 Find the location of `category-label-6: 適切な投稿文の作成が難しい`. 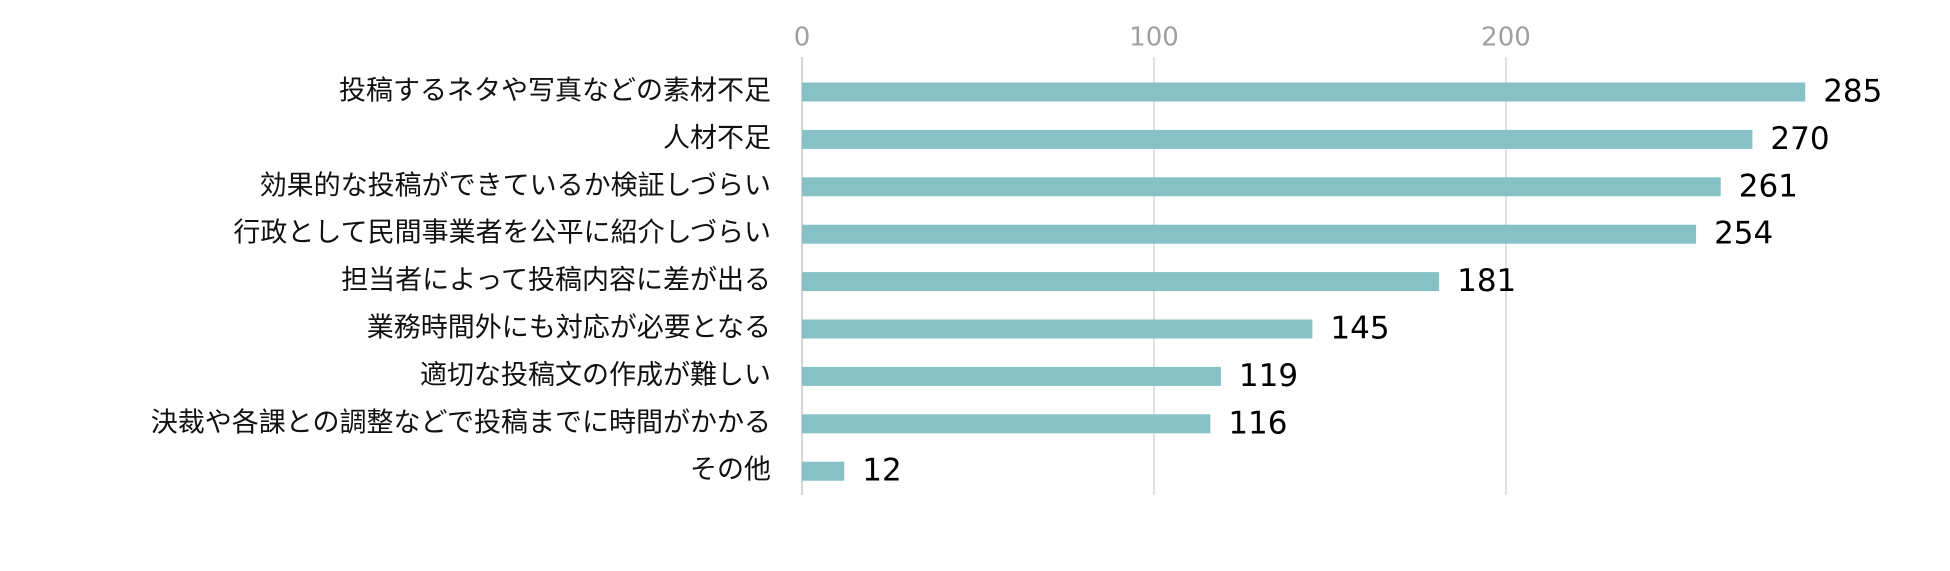

category-label-6: 適切な投稿文の作成が難しい is located at coordinates (595, 375).